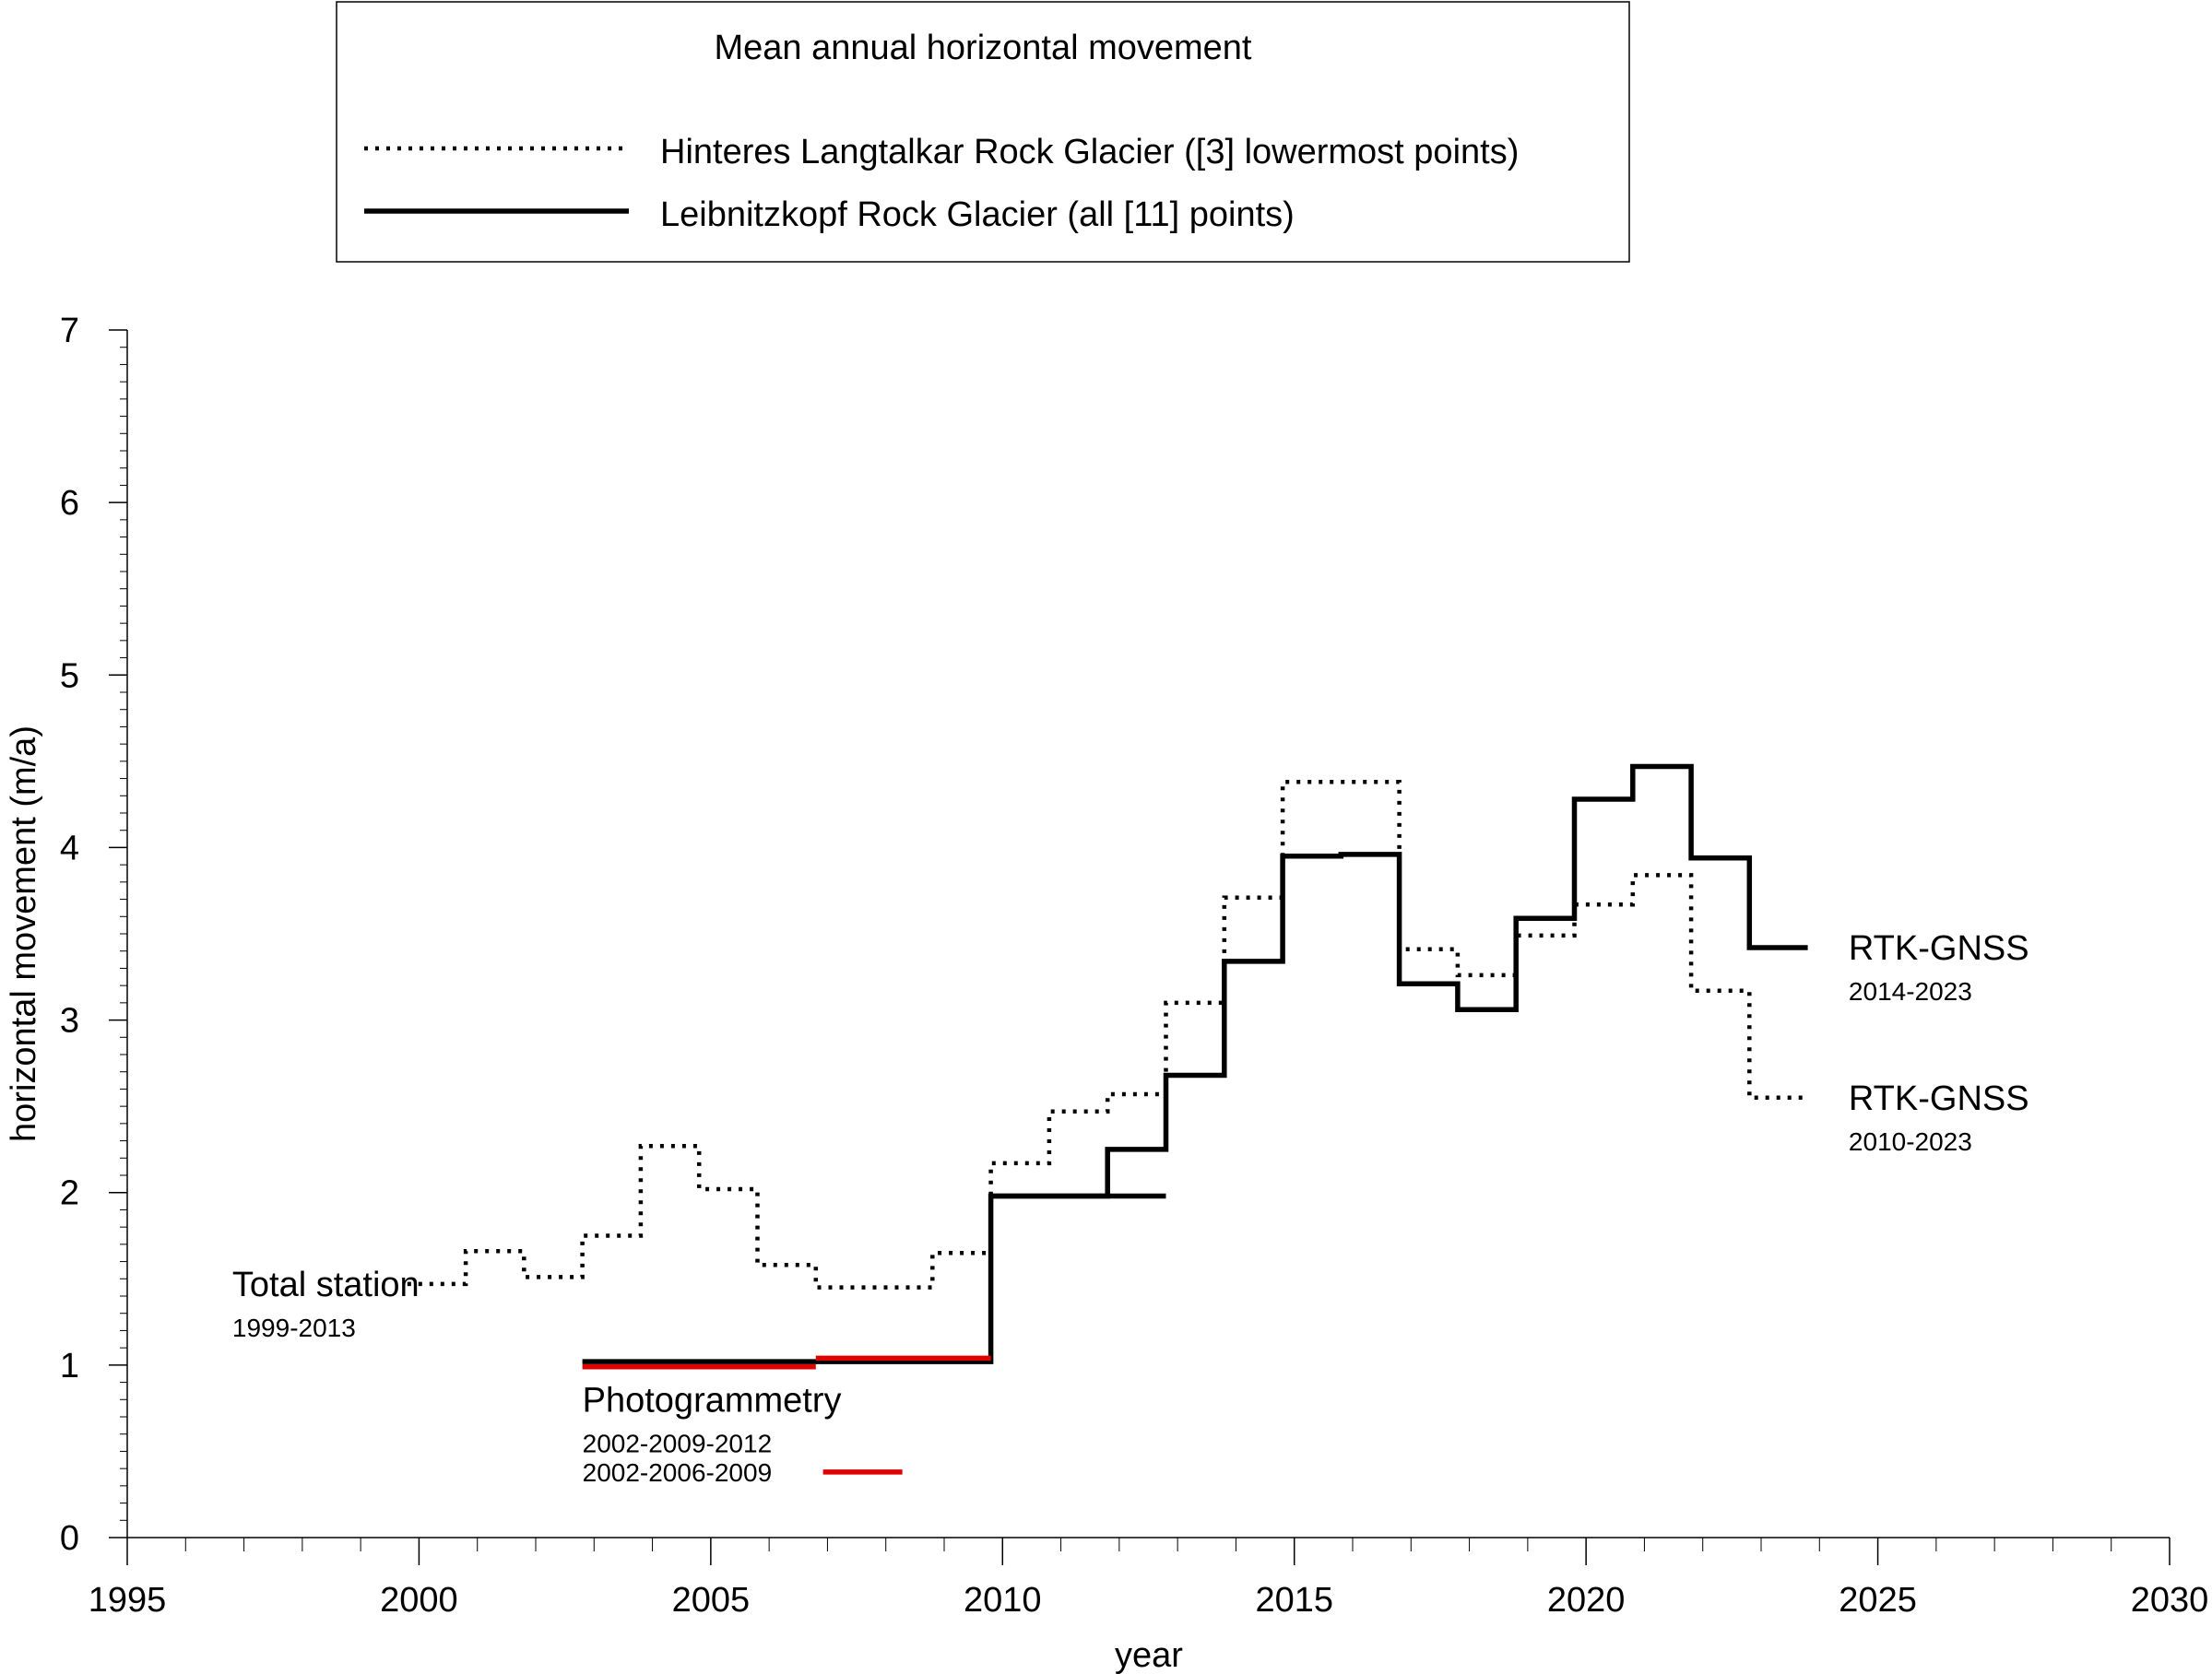 This screenshot has height=1674, width=2212. Describe the element at coordinates (128, 1601) in the screenshot. I see `x-tick-label: 1995` at that location.